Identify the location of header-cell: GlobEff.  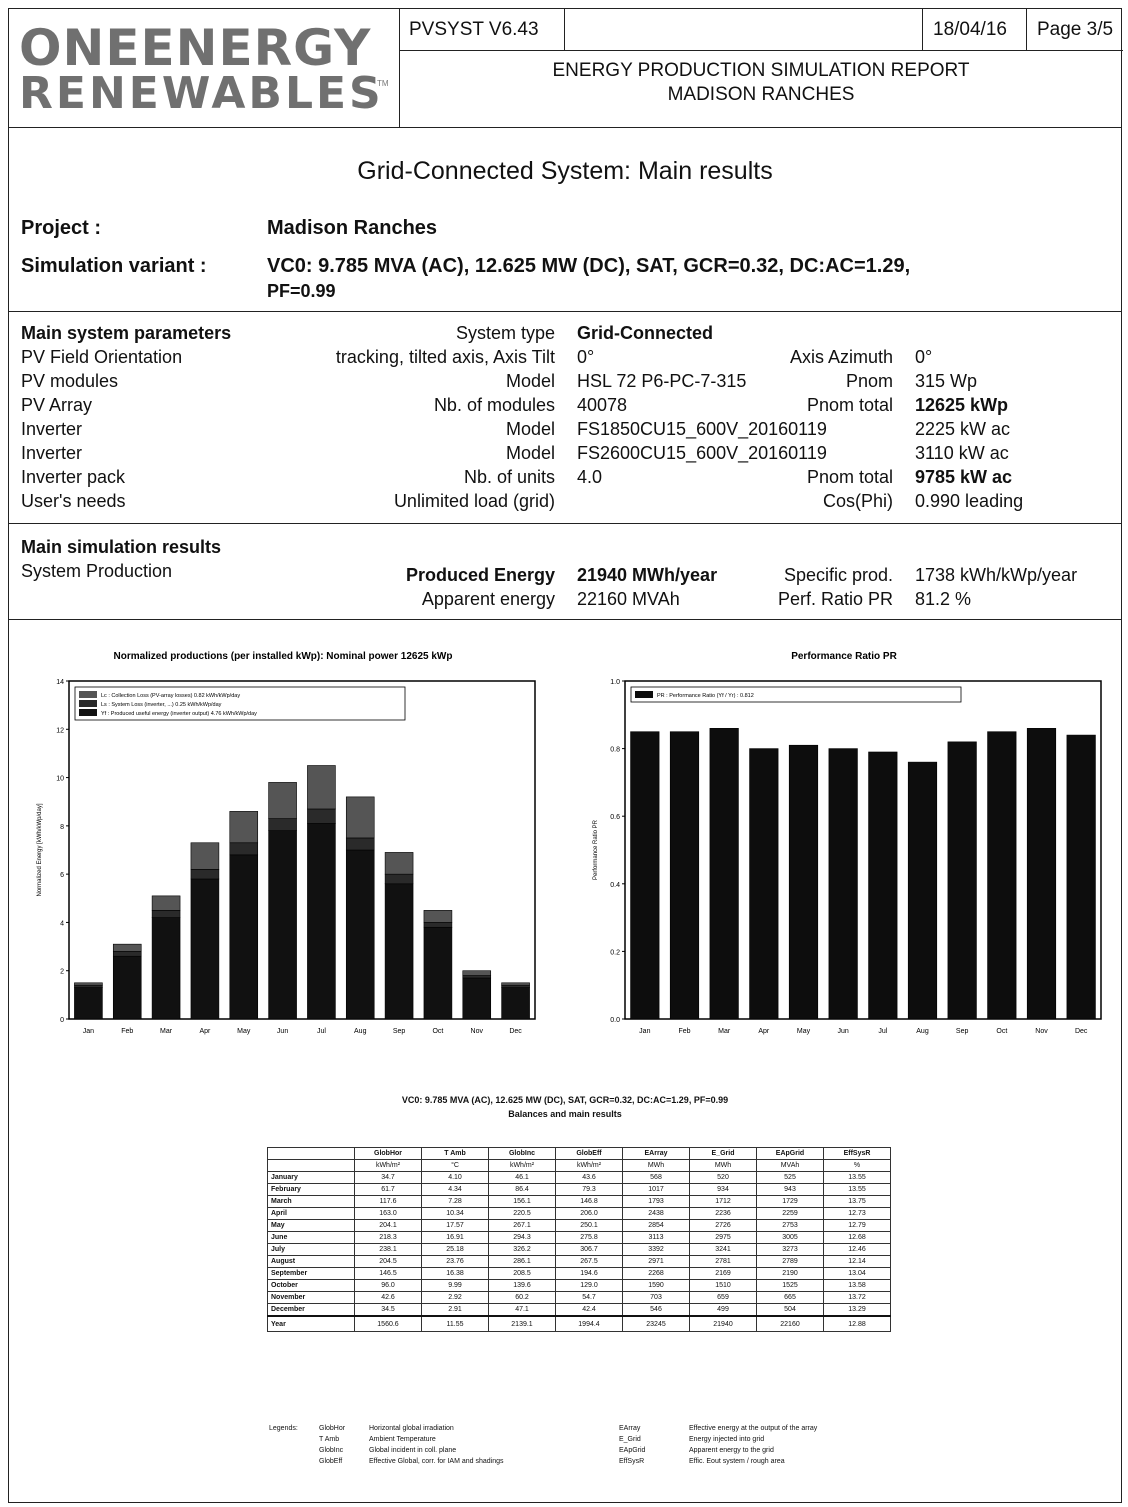
(589, 1153).